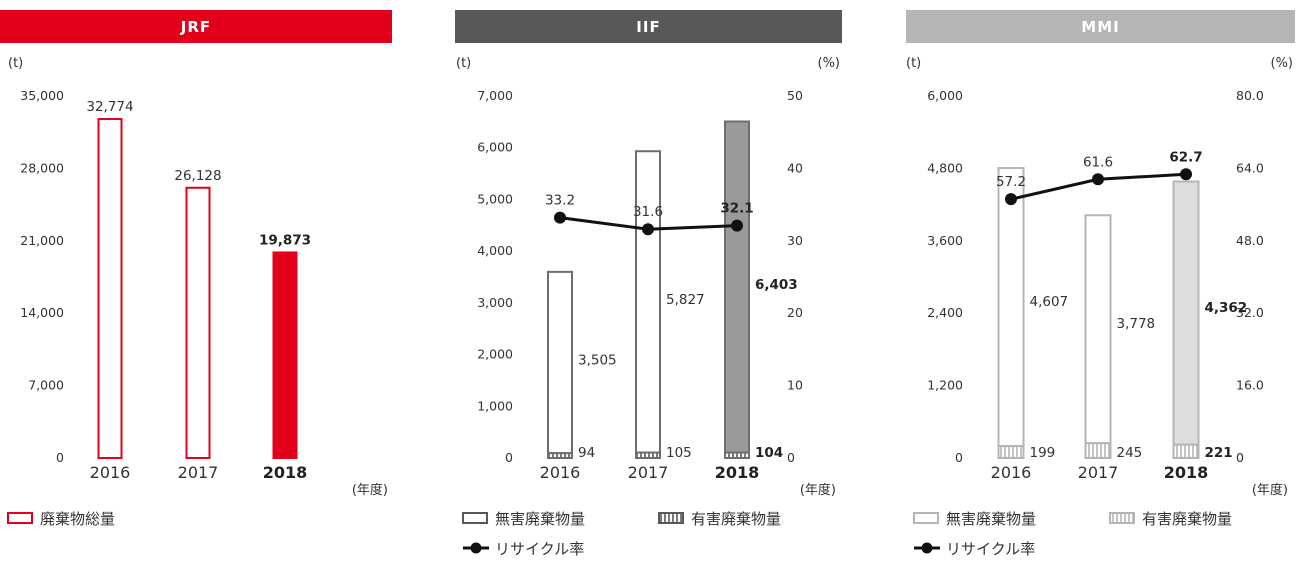 The width and height of the screenshot is (1305, 561). What do you see at coordinates (586, 453) in the screenshot?
I see `data-label-hazardous: 94` at bounding box center [586, 453].